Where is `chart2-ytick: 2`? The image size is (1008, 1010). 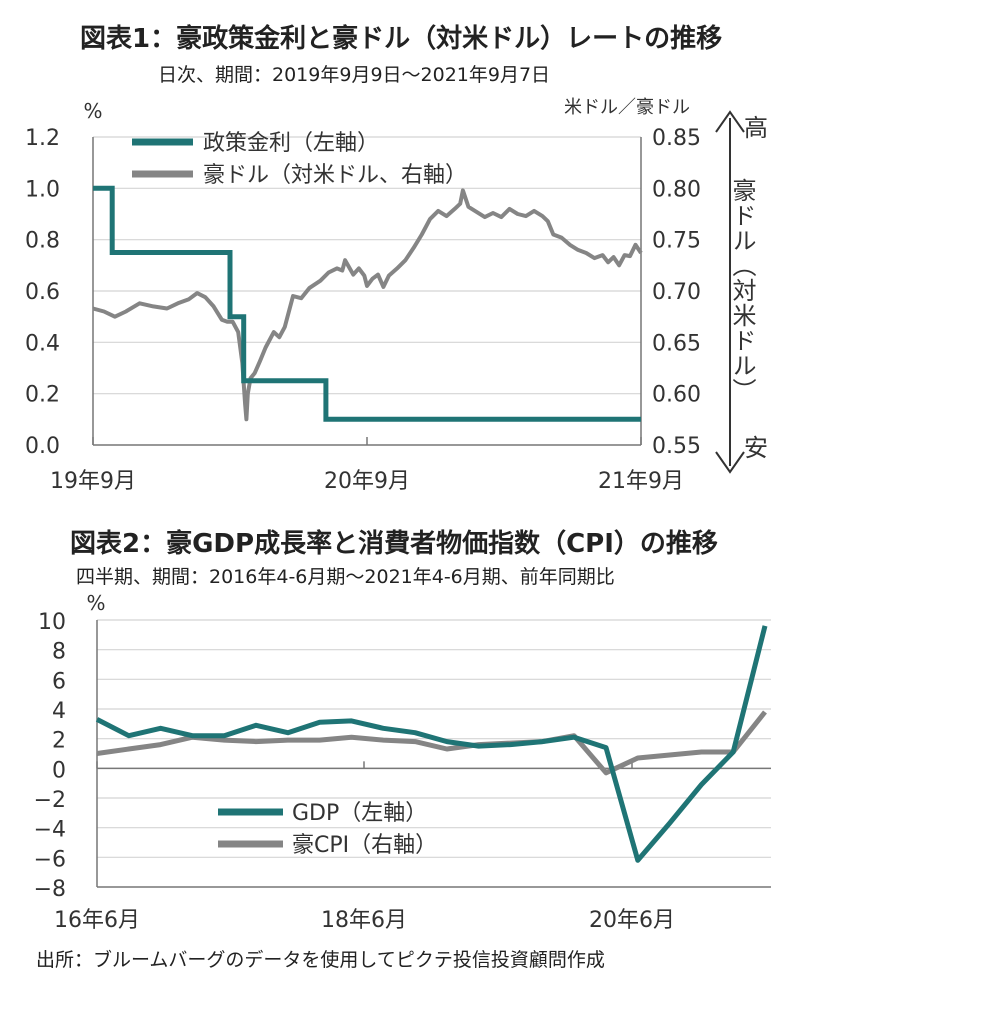 chart2-ytick: 2 is located at coordinates (59, 741).